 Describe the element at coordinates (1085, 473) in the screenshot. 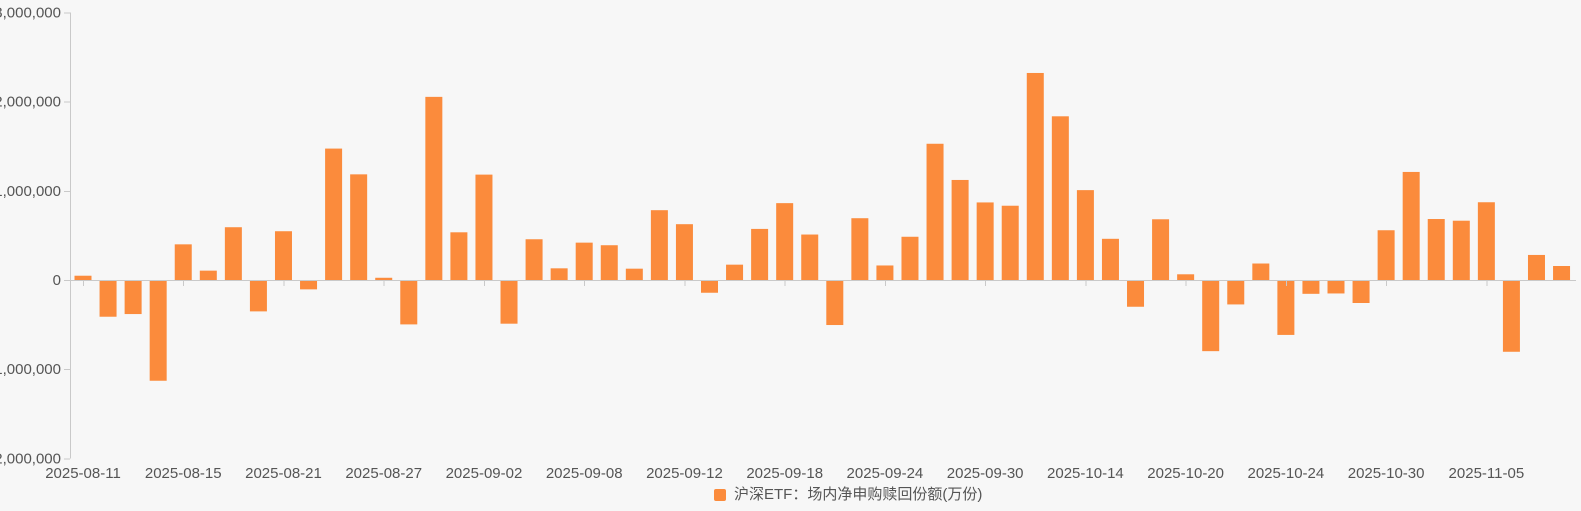

I see `x-tick-label: 2025-10-14` at that location.